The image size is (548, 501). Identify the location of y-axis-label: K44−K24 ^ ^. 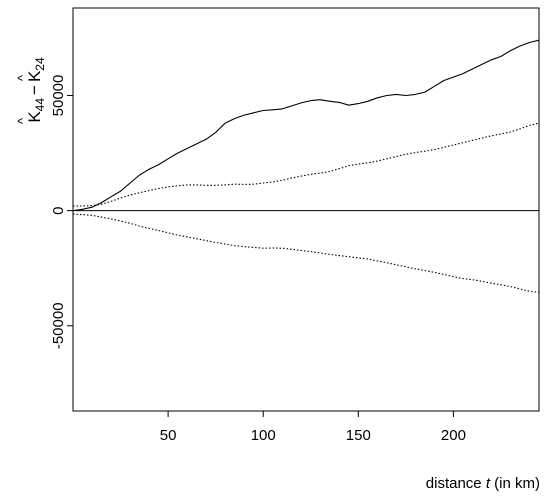
(31, 90).